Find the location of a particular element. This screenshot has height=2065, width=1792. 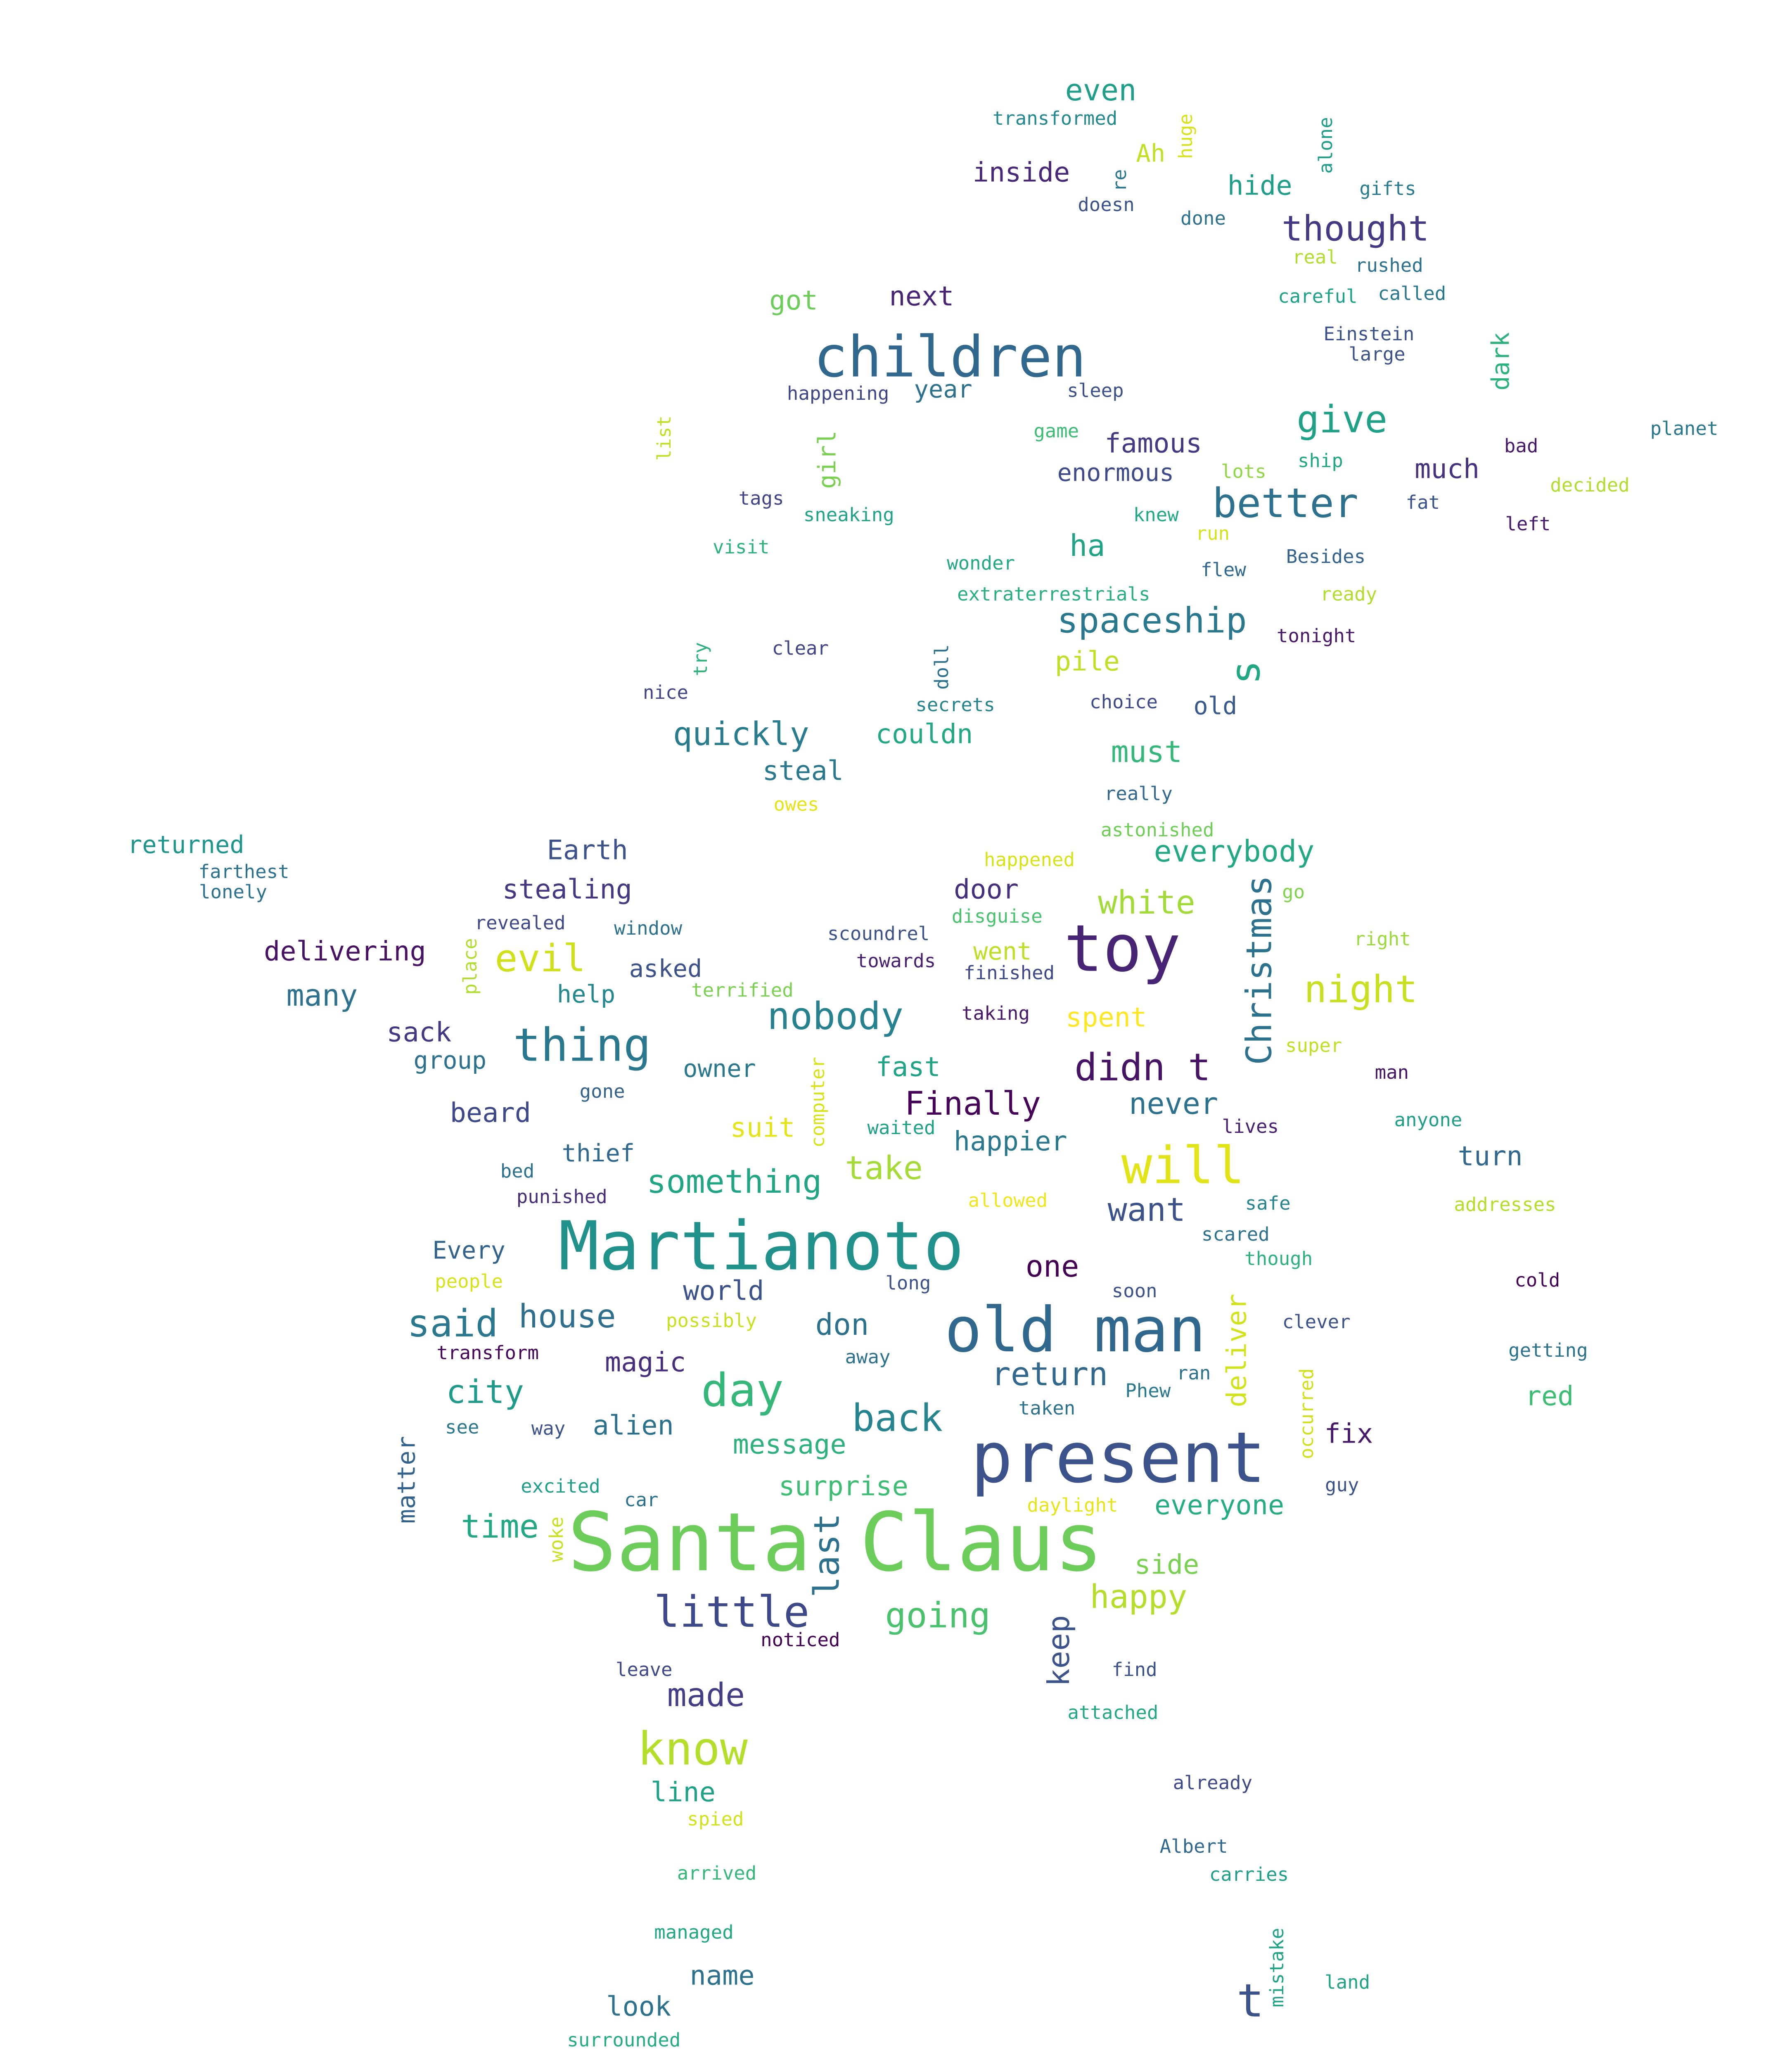

word-transform: transform is located at coordinates (487, 1353).